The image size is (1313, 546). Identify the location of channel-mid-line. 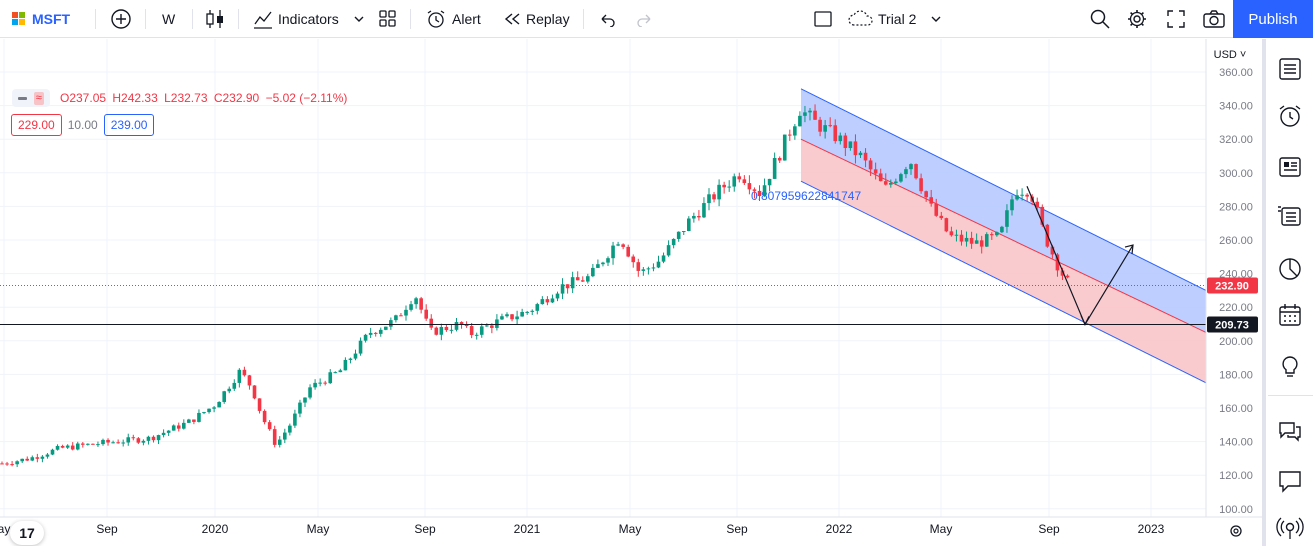
(1003, 235).